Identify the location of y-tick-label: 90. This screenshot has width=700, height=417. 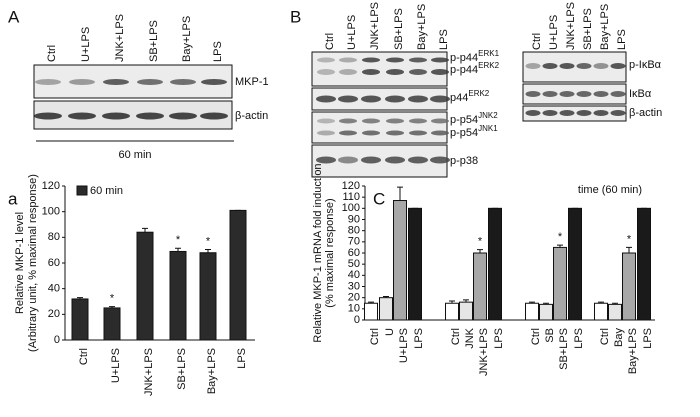
(354, 219).